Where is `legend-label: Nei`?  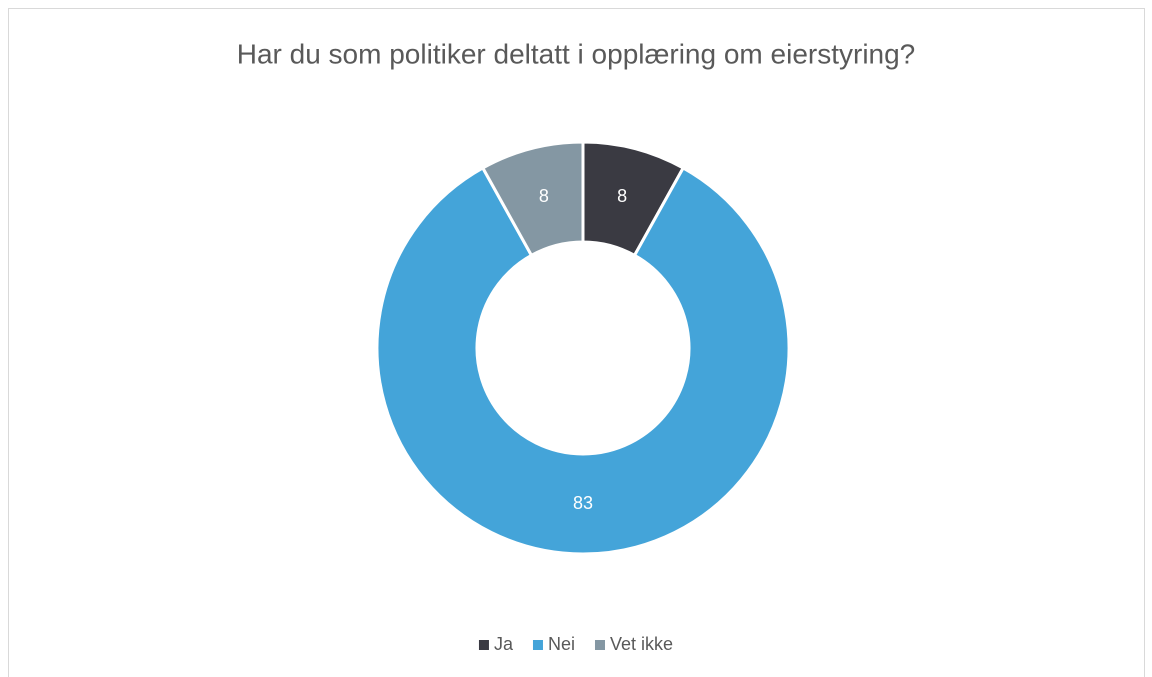
legend-label: Nei is located at coordinates (561, 644).